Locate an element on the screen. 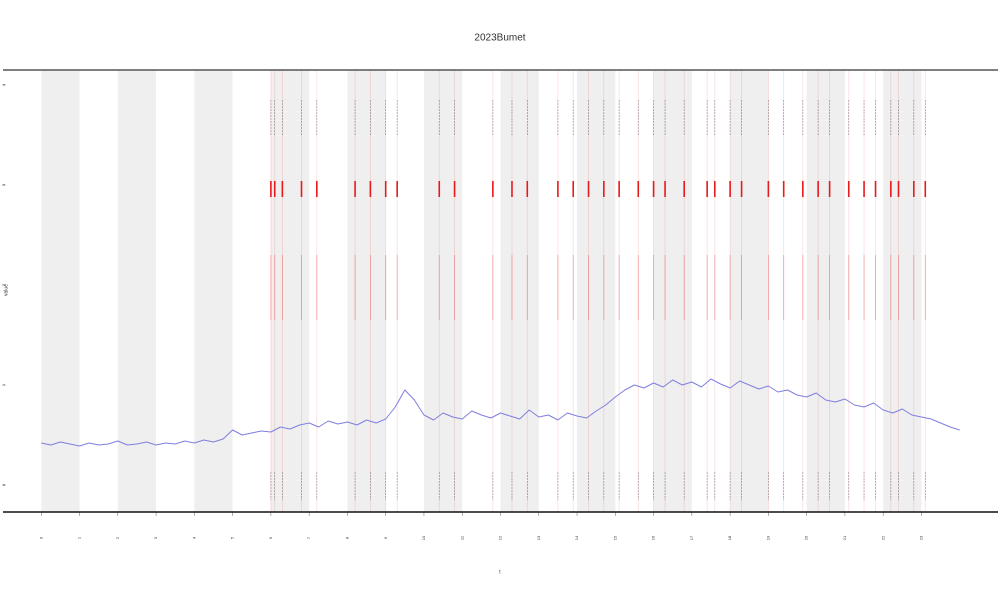 Image resolution: width=1000 pixels, height=600 pixels. y-tick-label: 1 is located at coordinates (3, 384).